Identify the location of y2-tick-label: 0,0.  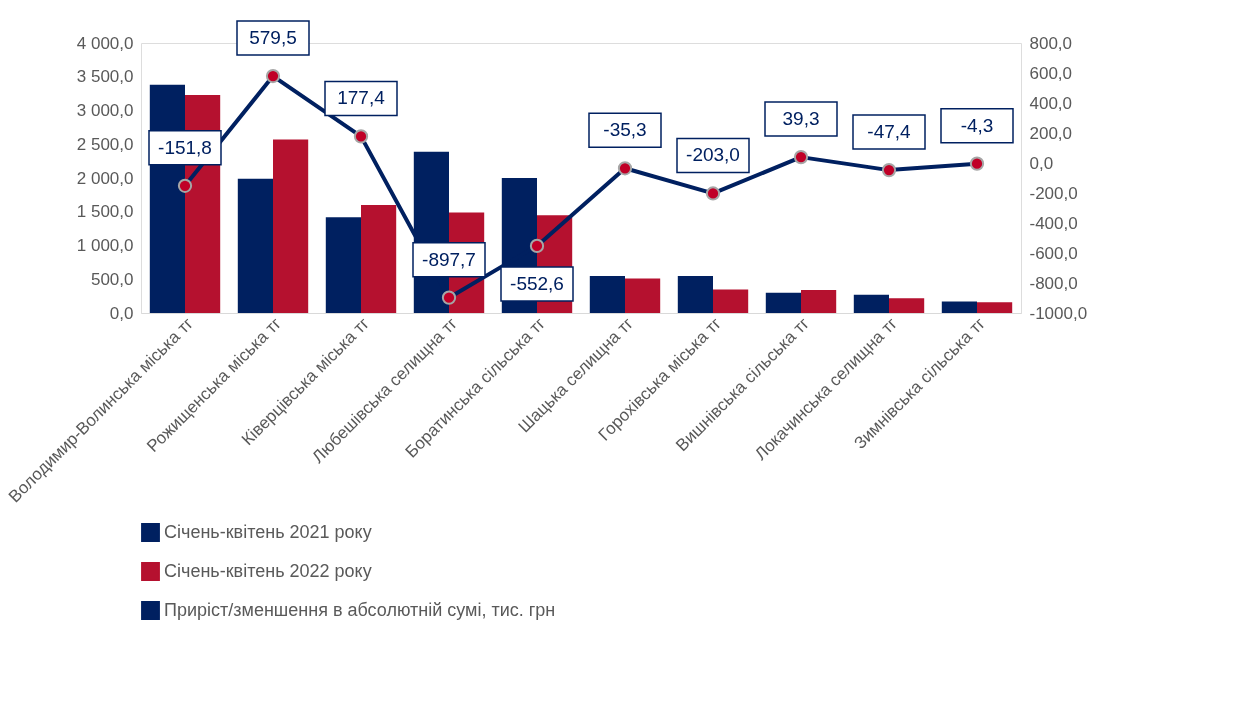
(1041, 163).